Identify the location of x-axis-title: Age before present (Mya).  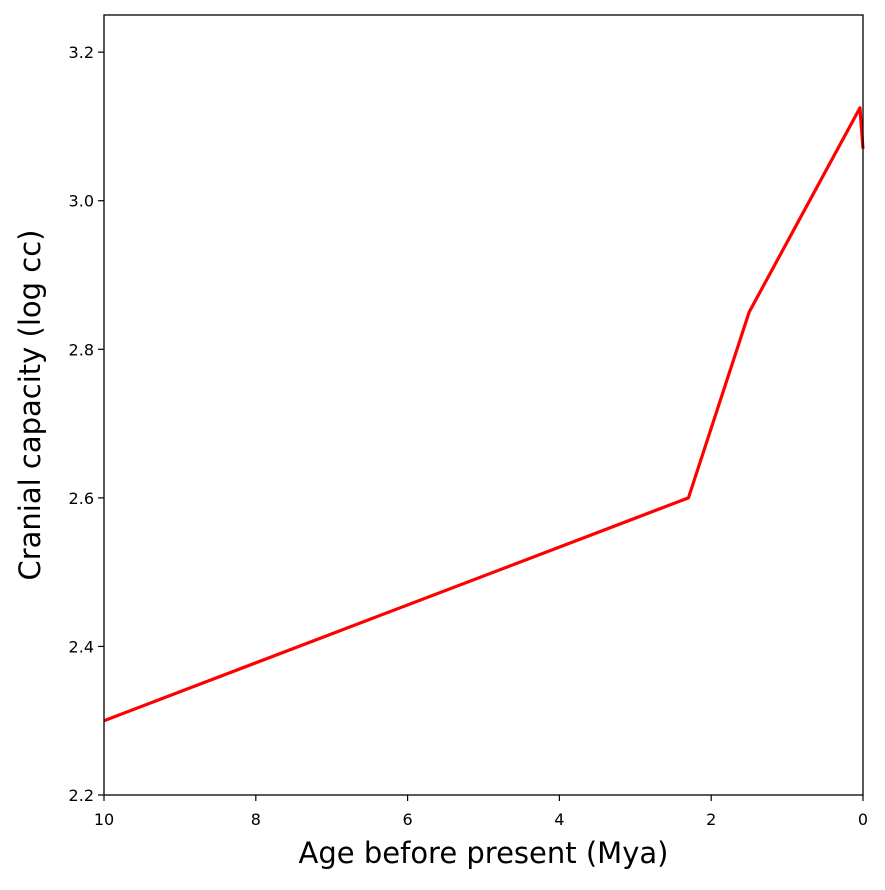
(484, 853).